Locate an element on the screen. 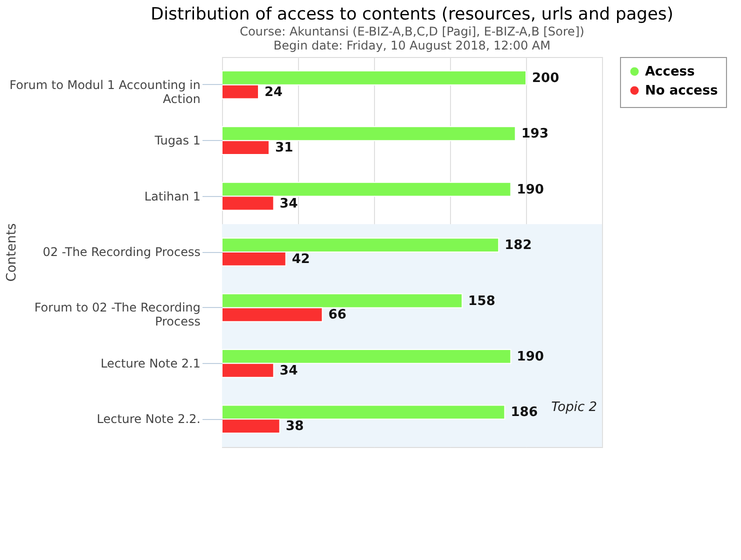  y-tick-label: Latihan 1 is located at coordinates (172, 196).